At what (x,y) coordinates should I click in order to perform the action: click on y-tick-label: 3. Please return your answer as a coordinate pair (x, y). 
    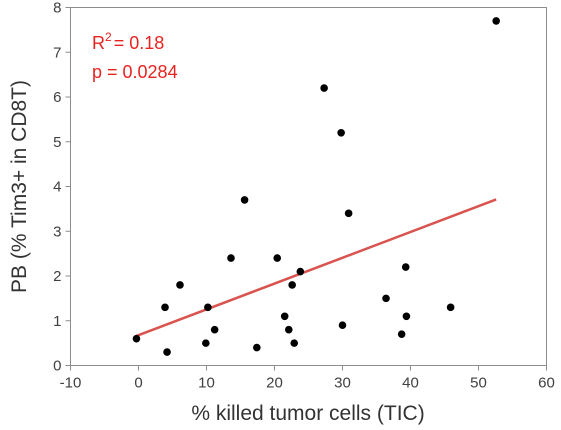
    Looking at the image, I should click on (57, 231).